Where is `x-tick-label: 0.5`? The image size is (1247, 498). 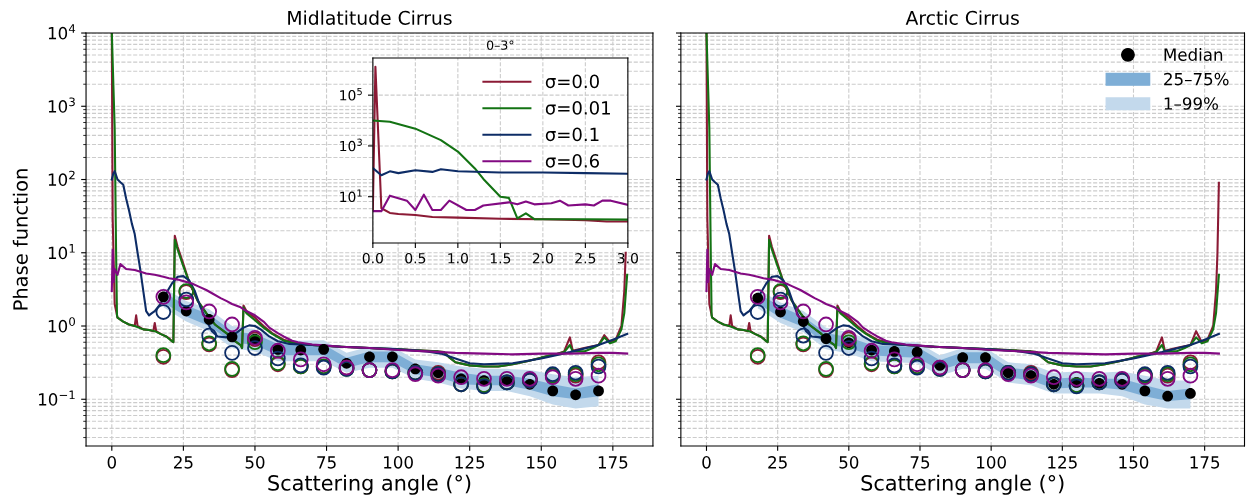 x-tick-label: 0.5 is located at coordinates (415, 258).